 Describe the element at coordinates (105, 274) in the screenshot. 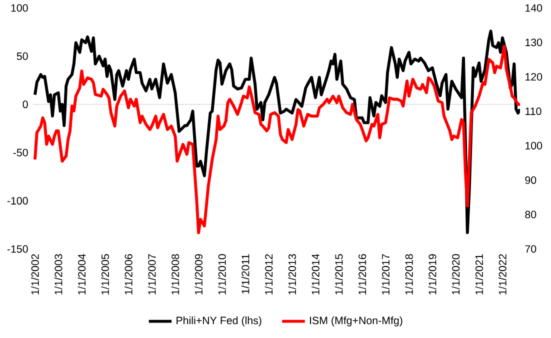

I see `x-tick-label: 1/1/2005` at that location.